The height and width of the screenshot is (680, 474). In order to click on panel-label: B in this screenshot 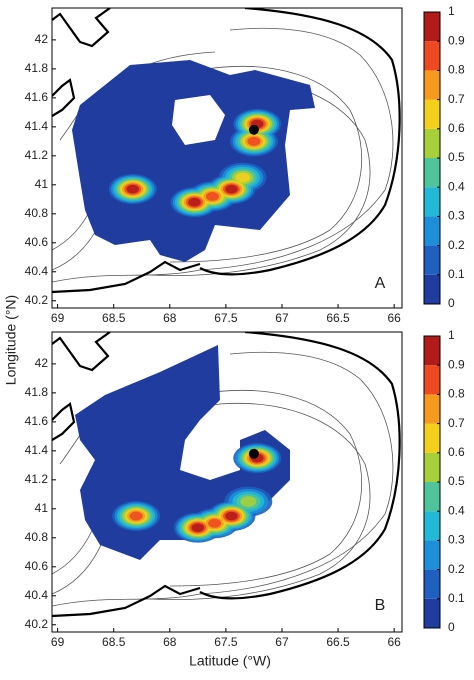, I will do `click(380, 605)`.